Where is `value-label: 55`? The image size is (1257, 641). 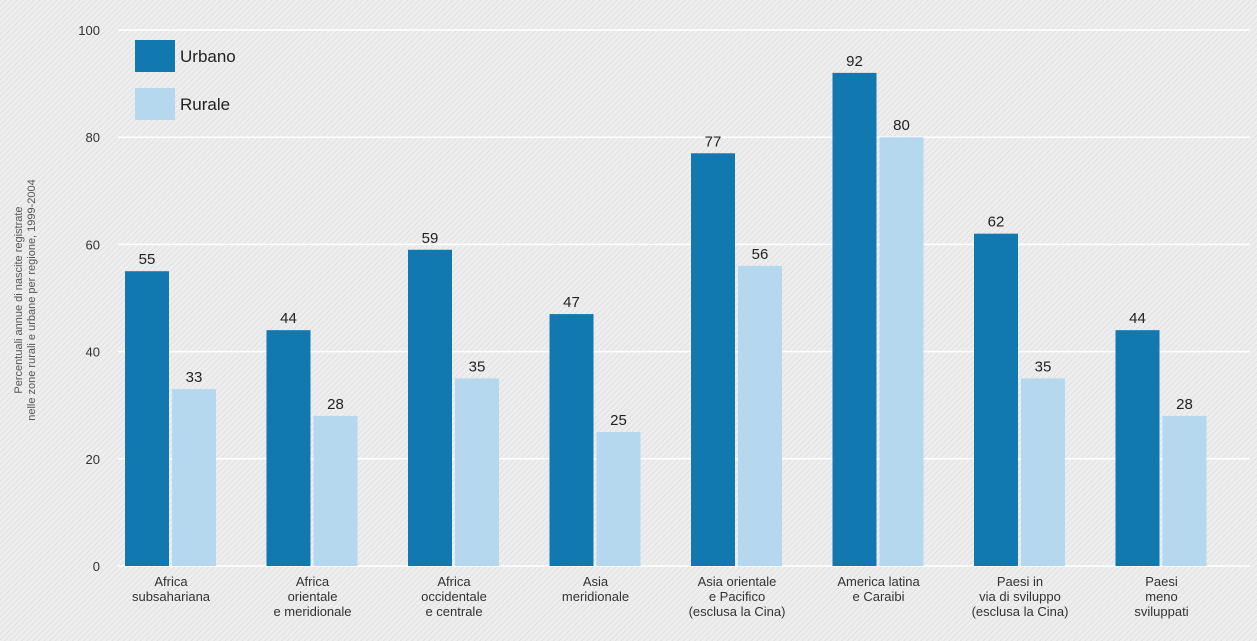
value-label: 55 is located at coordinates (147, 259).